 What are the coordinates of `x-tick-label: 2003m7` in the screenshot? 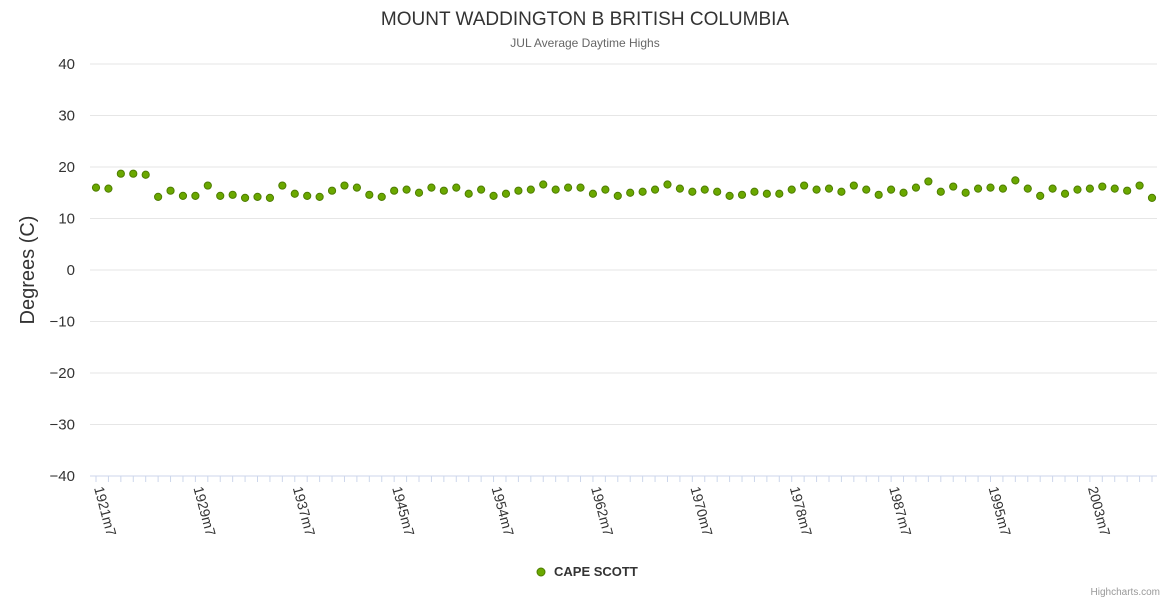 It's located at (1099, 511).